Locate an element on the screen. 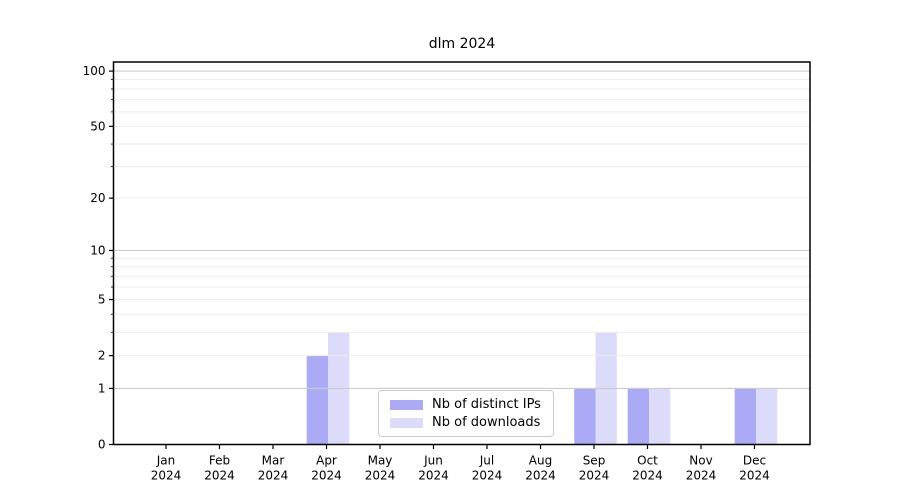 This screenshot has width=900, height=500. bar-distinct-ips-apr is located at coordinates (317, 400).